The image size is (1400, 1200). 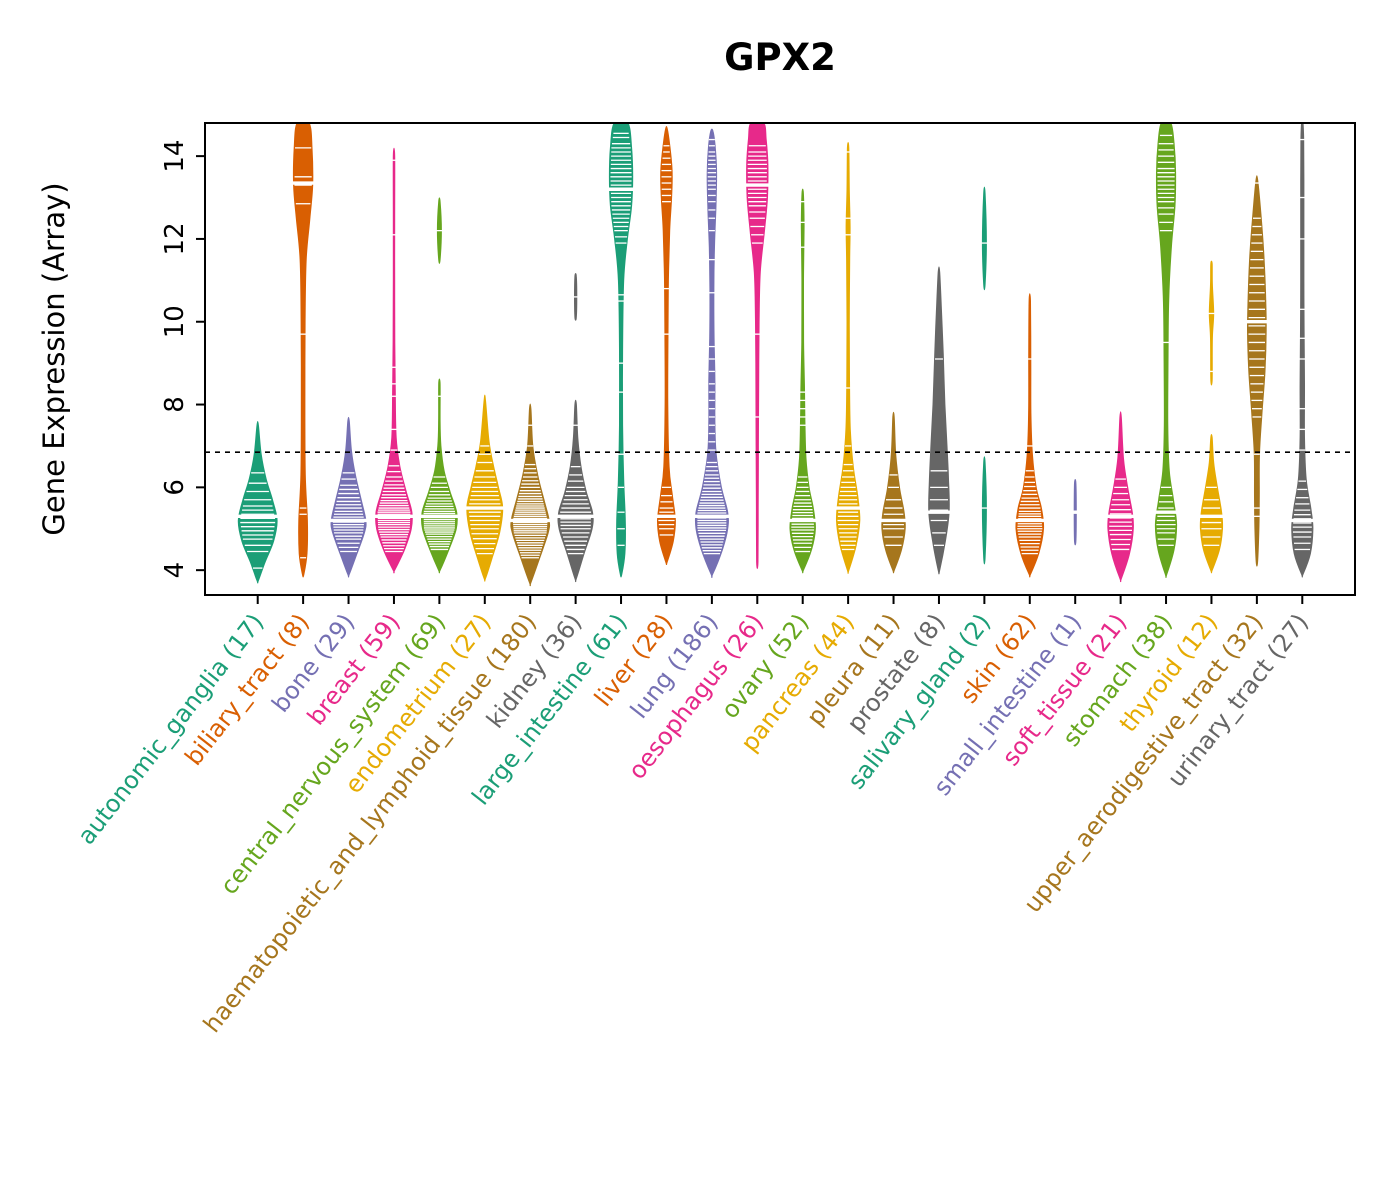 I want to click on violin-large_intestine, so click(x=621, y=350).